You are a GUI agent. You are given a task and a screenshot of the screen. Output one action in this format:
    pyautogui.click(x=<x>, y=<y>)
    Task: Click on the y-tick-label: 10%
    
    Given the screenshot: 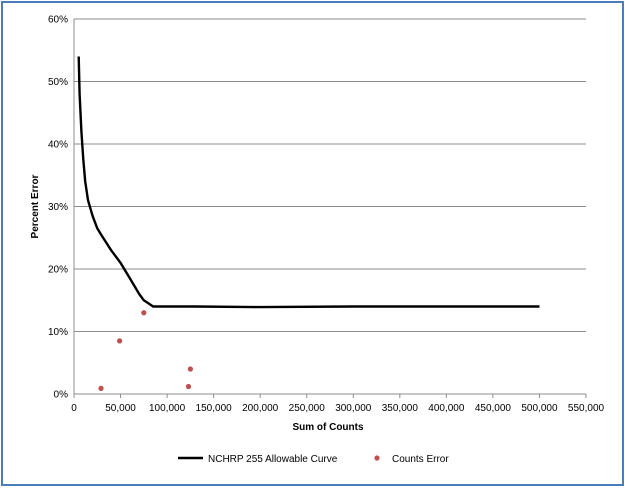 What is the action you would take?
    pyautogui.click(x=58, y=332)
    